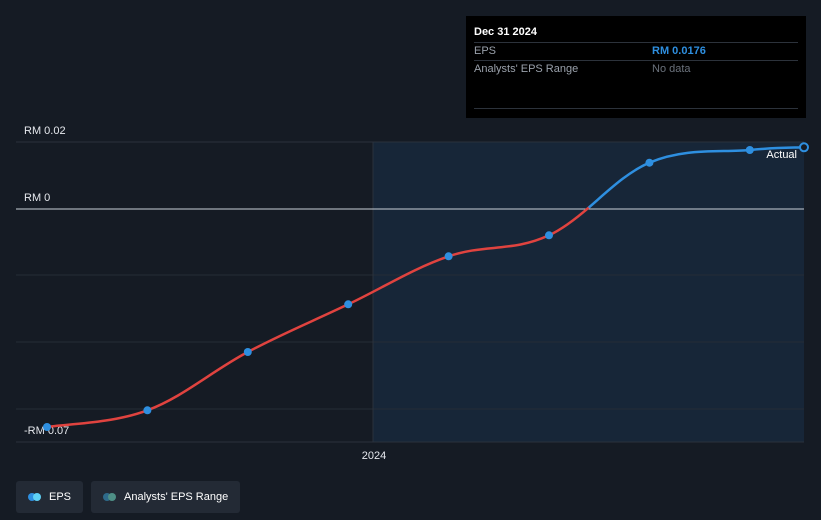 The width and height of the screenshot is (821, 520). I want to click on eps-legend-icon, so click(34, 497).